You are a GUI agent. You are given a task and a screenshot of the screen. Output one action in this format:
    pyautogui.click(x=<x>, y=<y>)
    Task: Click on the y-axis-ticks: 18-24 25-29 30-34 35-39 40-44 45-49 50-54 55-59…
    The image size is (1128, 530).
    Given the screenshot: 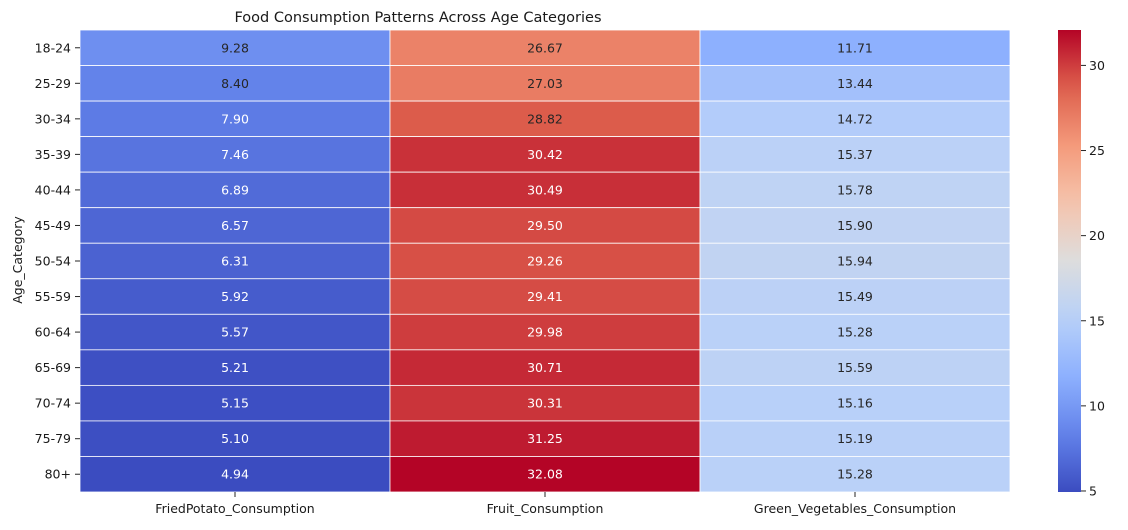 What is the action you would take?
    pyautogui.click(x=57, y=261)
    